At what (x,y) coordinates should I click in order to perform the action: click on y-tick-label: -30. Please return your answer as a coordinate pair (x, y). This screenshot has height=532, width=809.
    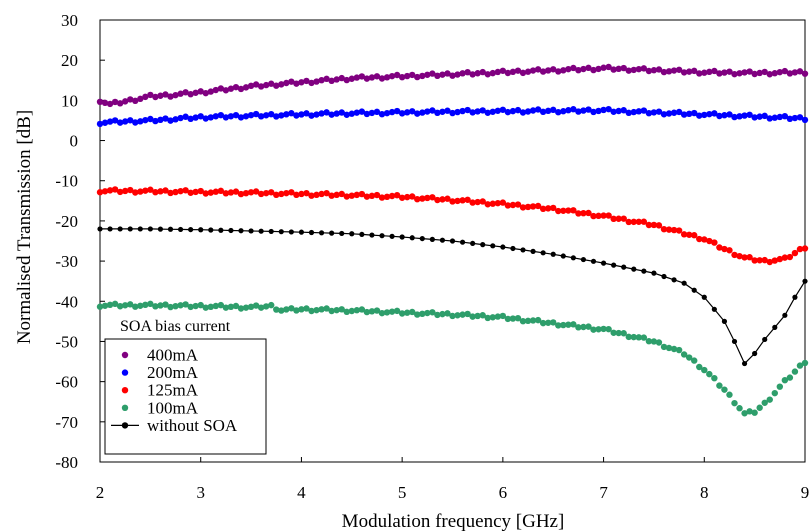
    Looking at the image, I should click on (66, 261).